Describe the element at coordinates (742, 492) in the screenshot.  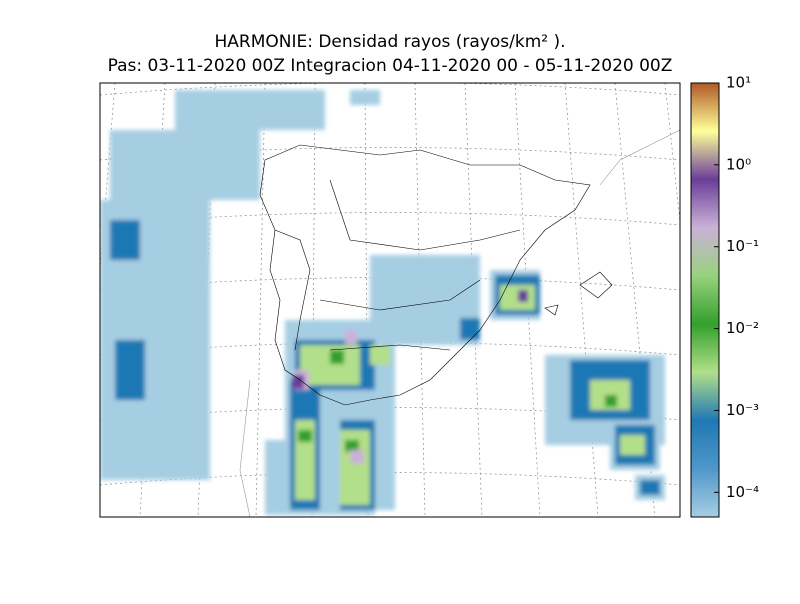
I see `colorbar-tick-label: 10⁻⁴` at that location.